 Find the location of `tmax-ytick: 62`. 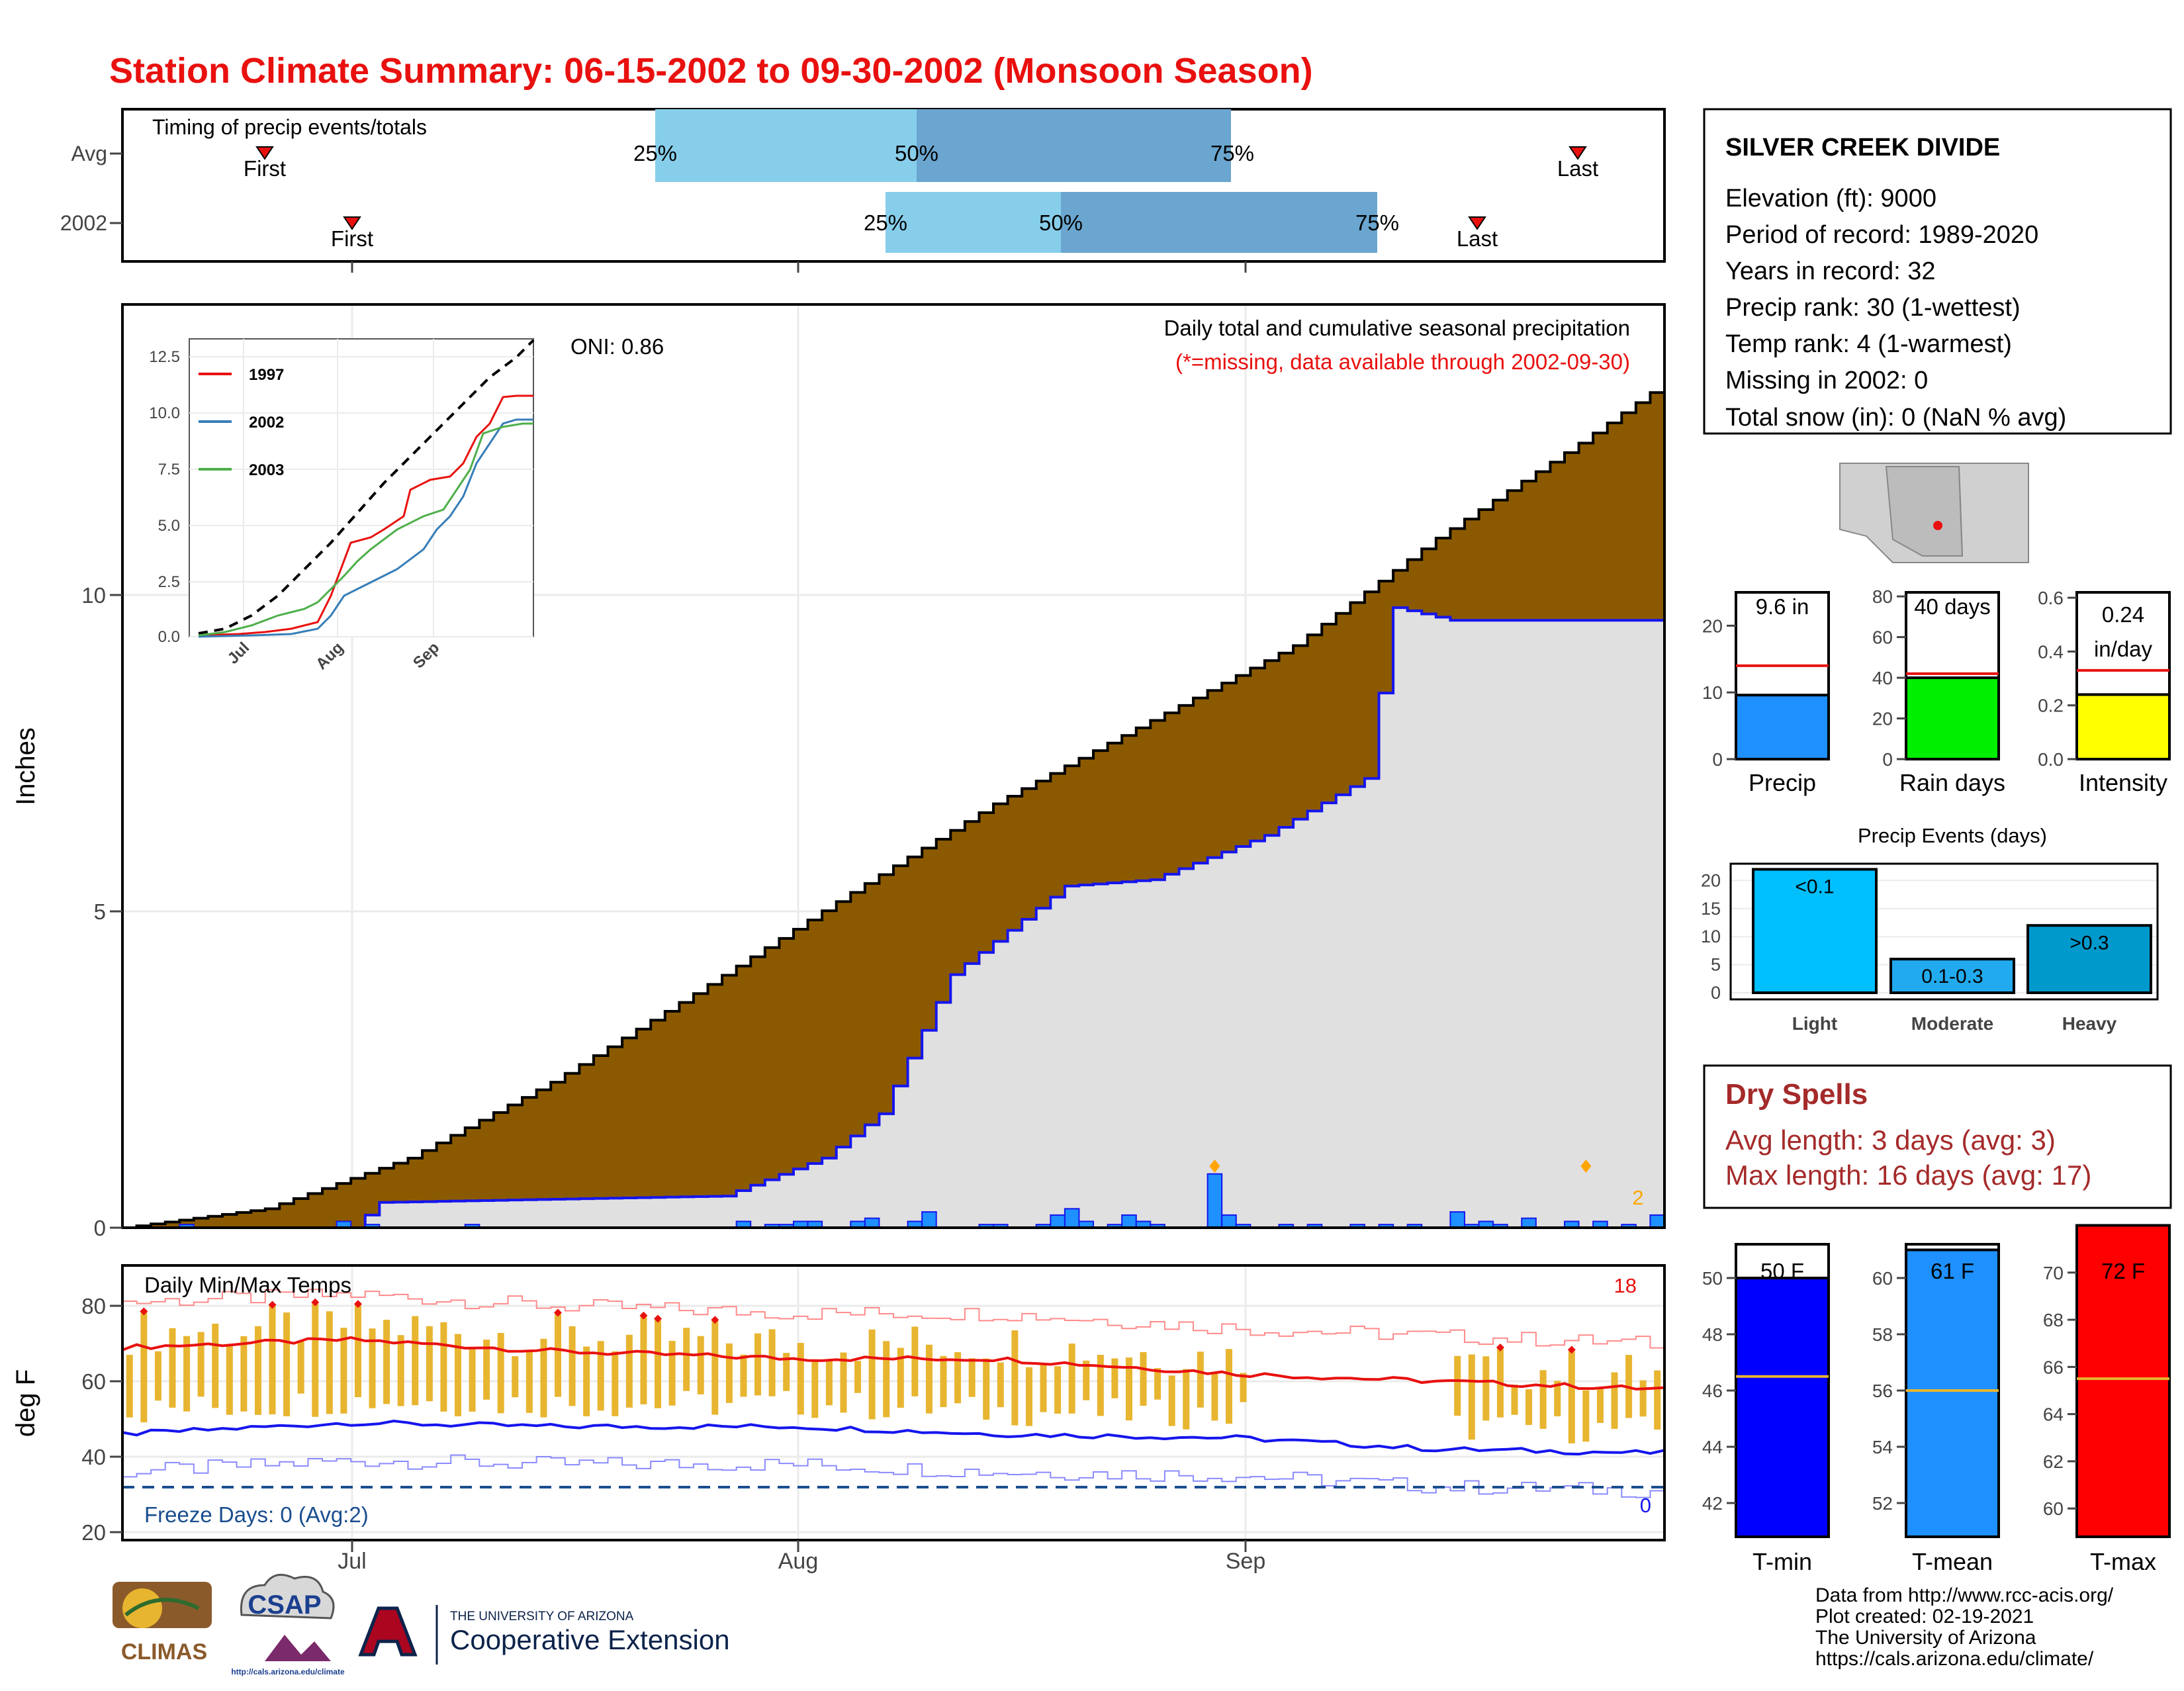

tmax-ytick: 62 is located at coordinates (2053, 1462).